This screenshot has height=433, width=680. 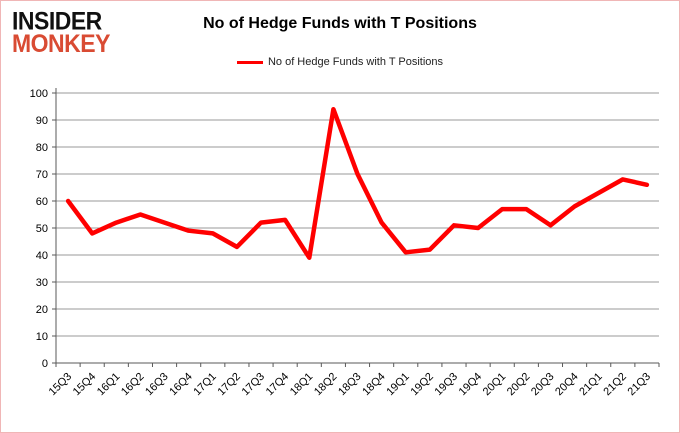 I want to click on y-axis-label: 40, so click(x=42, y=256).